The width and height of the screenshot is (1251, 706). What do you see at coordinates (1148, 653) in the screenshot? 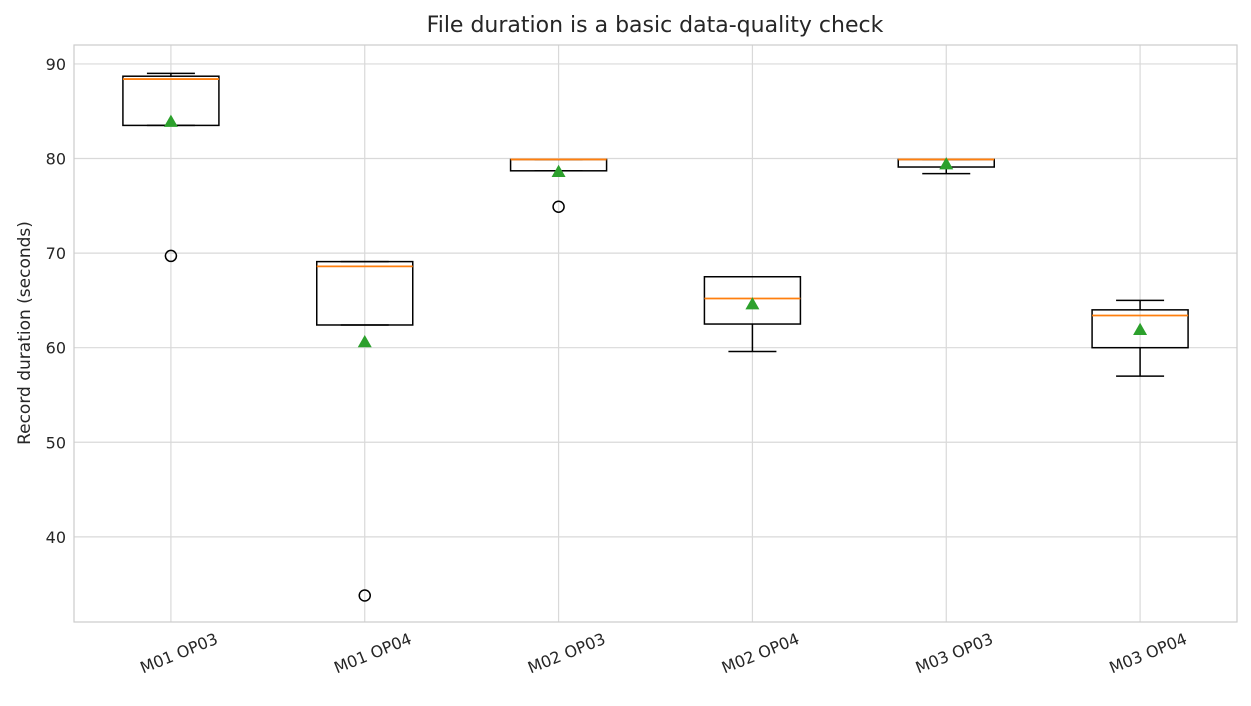
I see `x-tick-label: M03 OP04` at bounding box center [1148, 653].